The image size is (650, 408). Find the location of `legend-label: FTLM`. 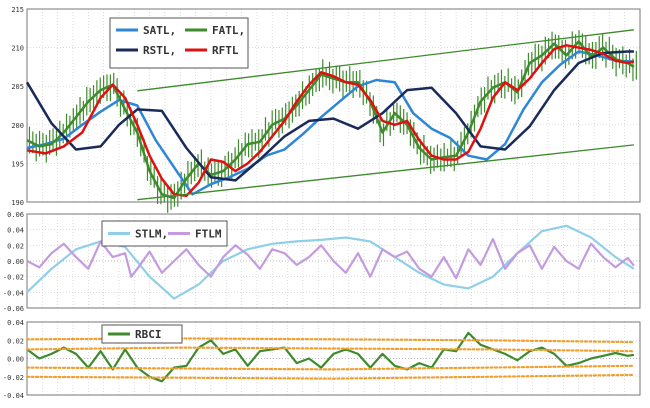

legend-label: FTLM is located at coordinates (208, 234).